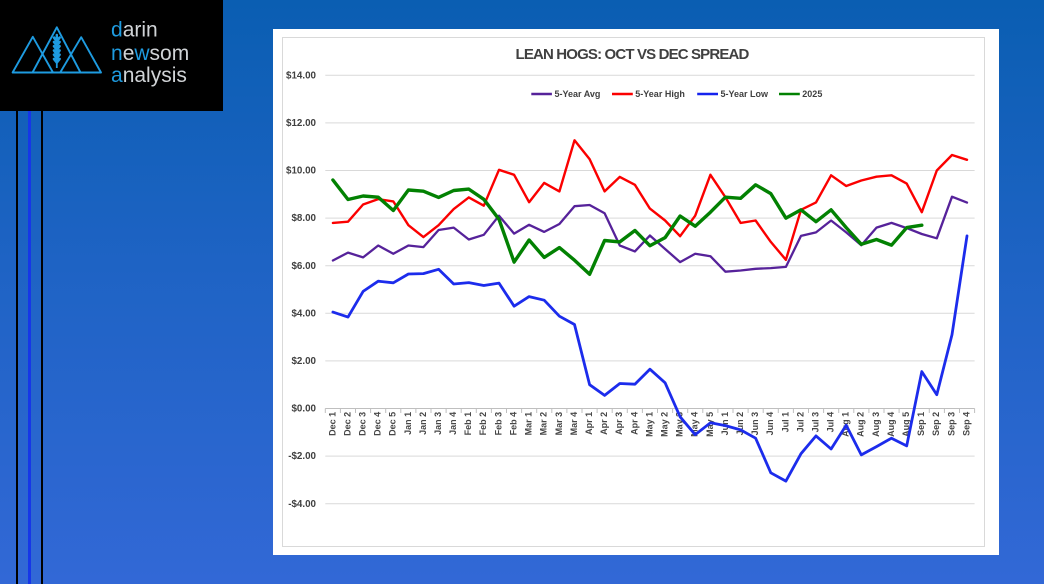 The width and height of the screenshot is (1044, 584). I want to click on svg-text: 2025, so click(812, 94).